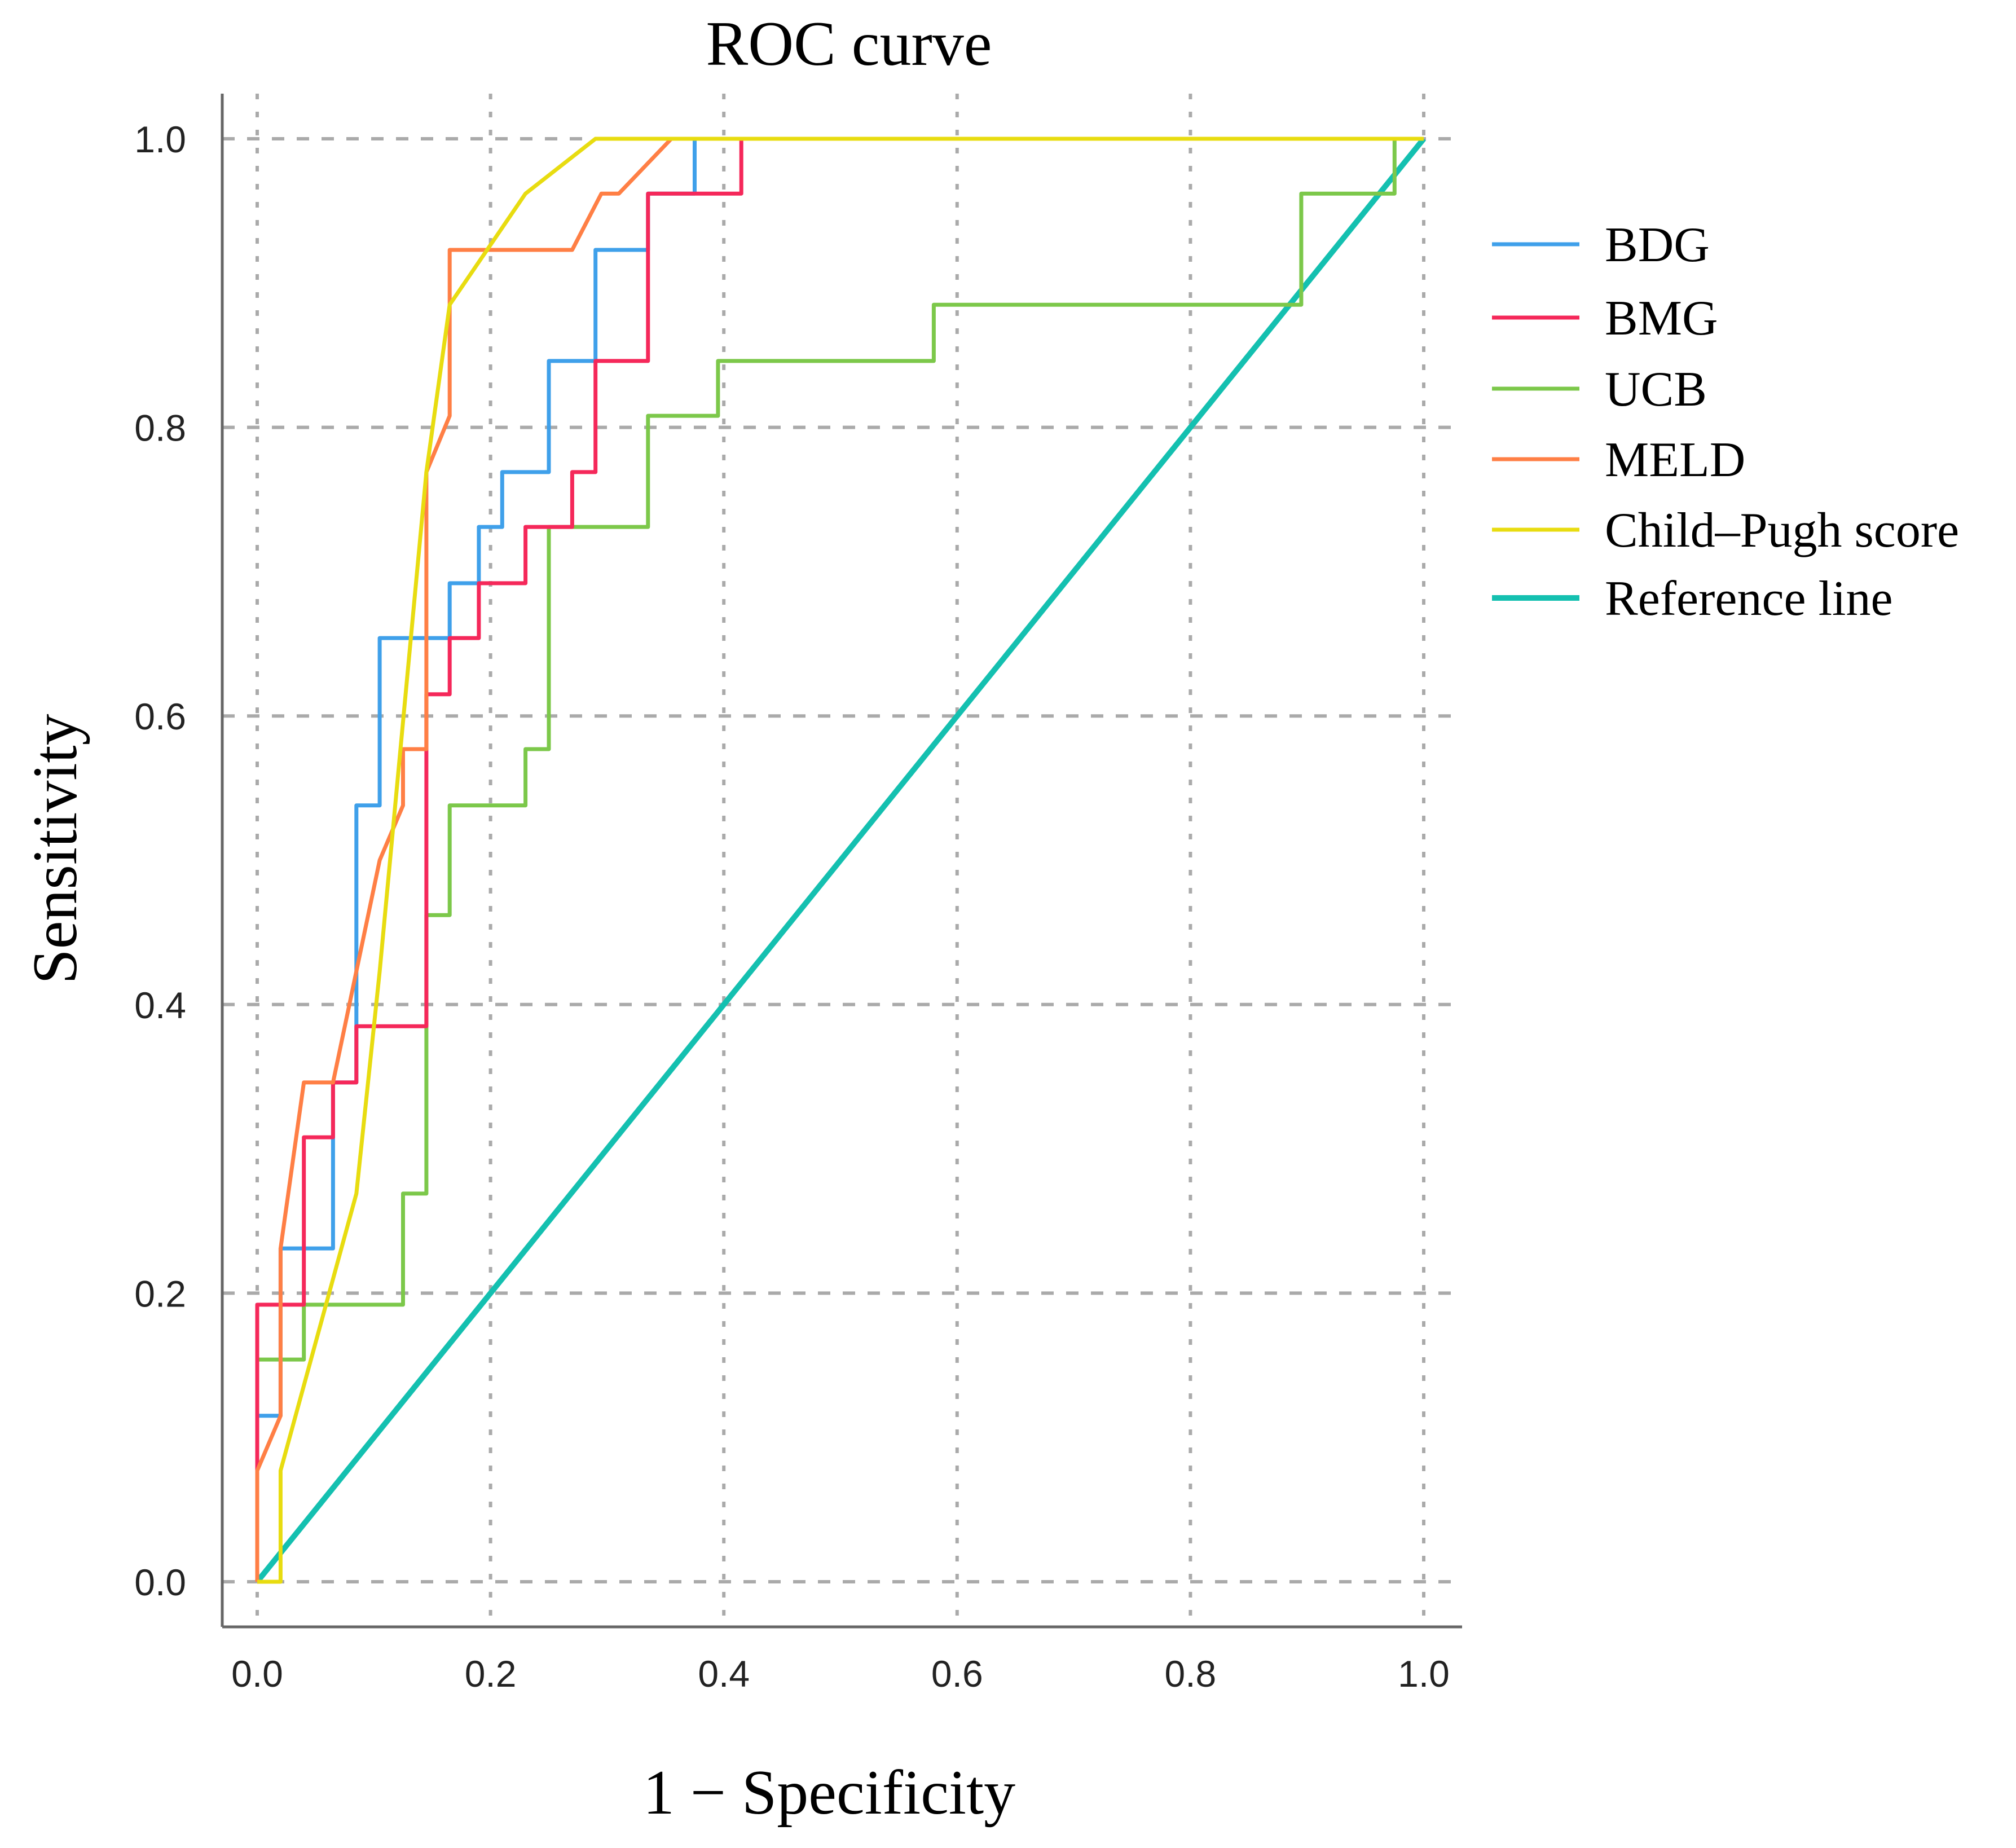 The width and height of the screenshot is (2016, 1848). Describe the element at coordinates (724, 1674) in the screenshot. I see `x-tick-label: 0.4` at that location.